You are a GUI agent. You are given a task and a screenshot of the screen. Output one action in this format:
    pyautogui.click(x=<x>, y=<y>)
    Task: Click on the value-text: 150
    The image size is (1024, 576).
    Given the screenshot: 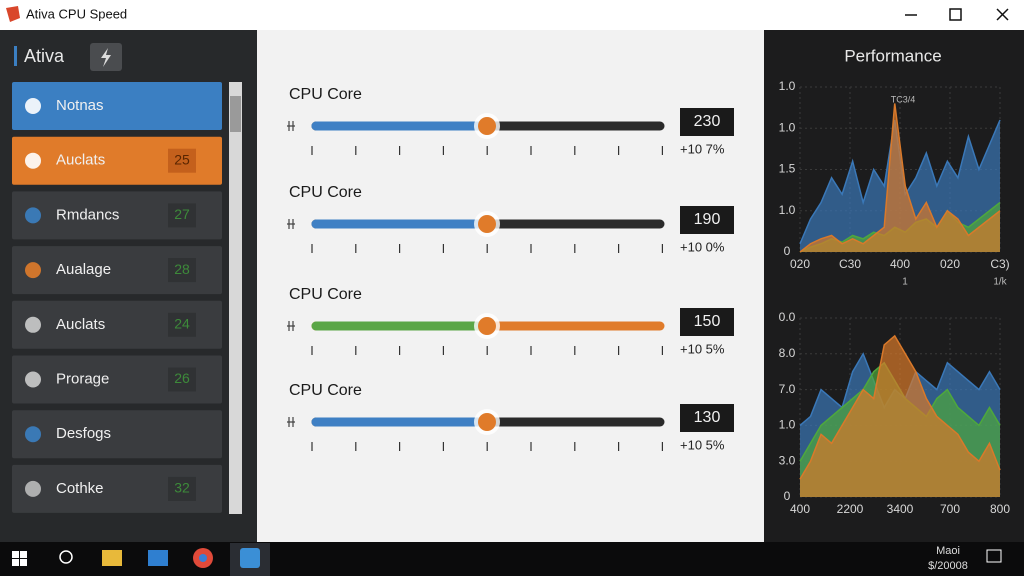 What is the action you would take?
    pyautogui.click(x=707, y=321)
    